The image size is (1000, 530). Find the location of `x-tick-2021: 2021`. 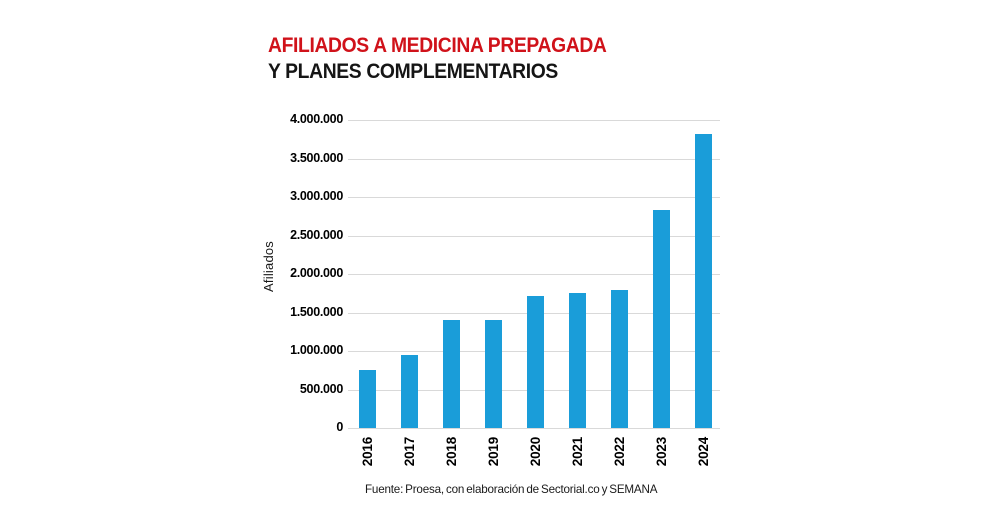

x-tick-2021: 2021 is located at coordinates (577, 452).